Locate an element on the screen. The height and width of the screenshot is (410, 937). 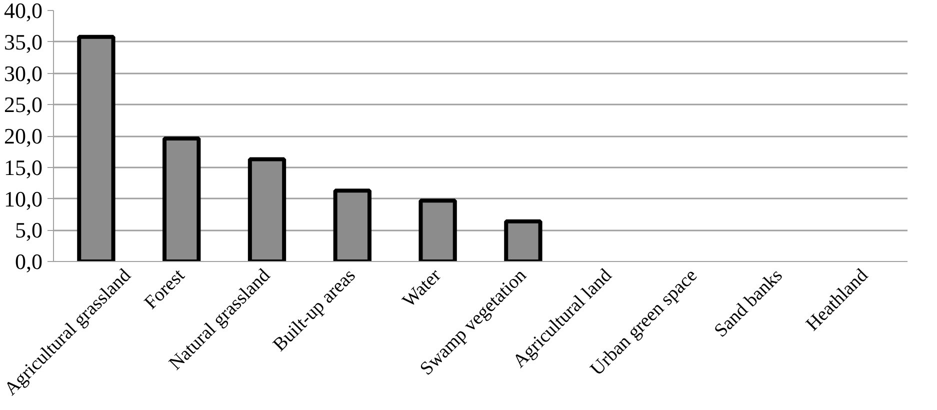
y-tick-label: 10,0 is located at coordinates (23, 199).